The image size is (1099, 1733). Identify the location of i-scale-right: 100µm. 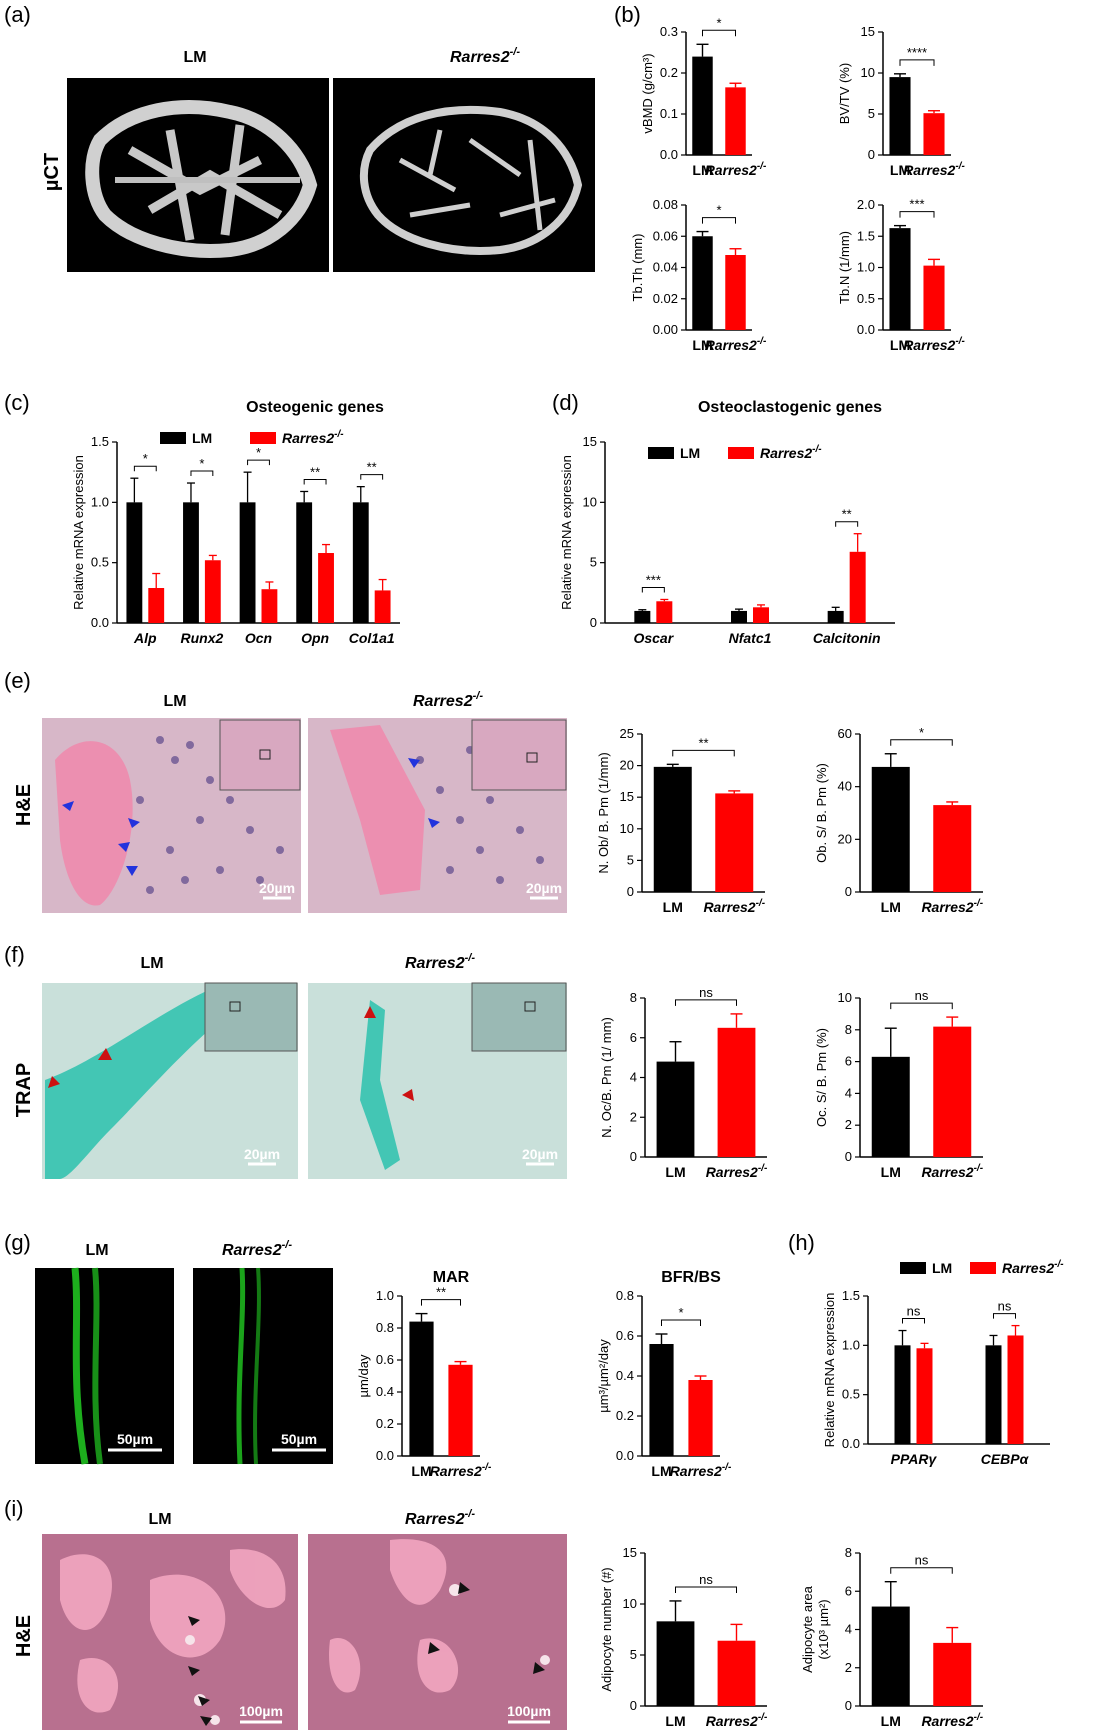
(529, 1711).